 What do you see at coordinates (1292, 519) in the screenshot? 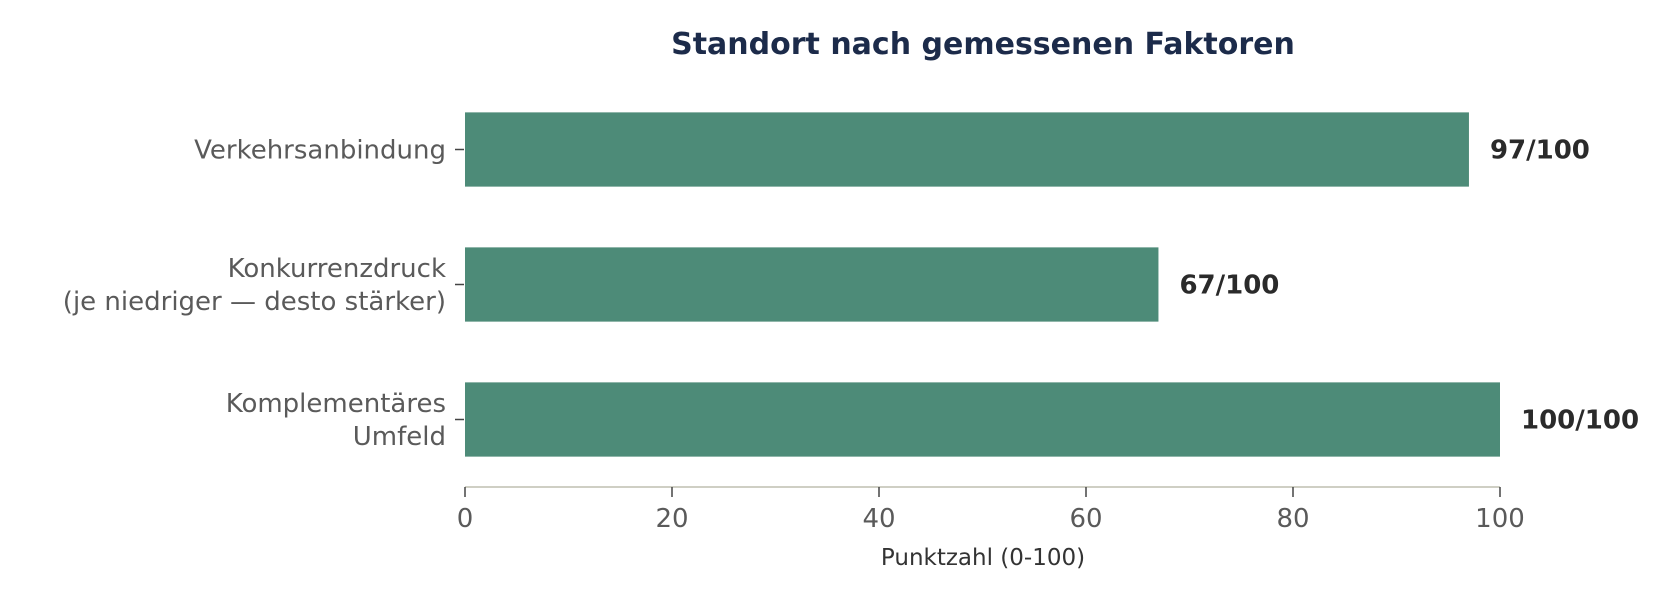
I see `x-tick-label: 80` at bounding box center [1292, 519].